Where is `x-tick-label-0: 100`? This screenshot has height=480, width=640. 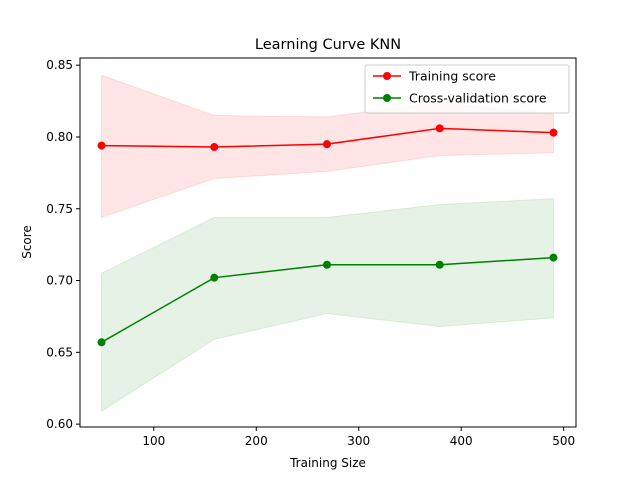
x-tick-label-0: 100 is located at coordinates (153, 441).